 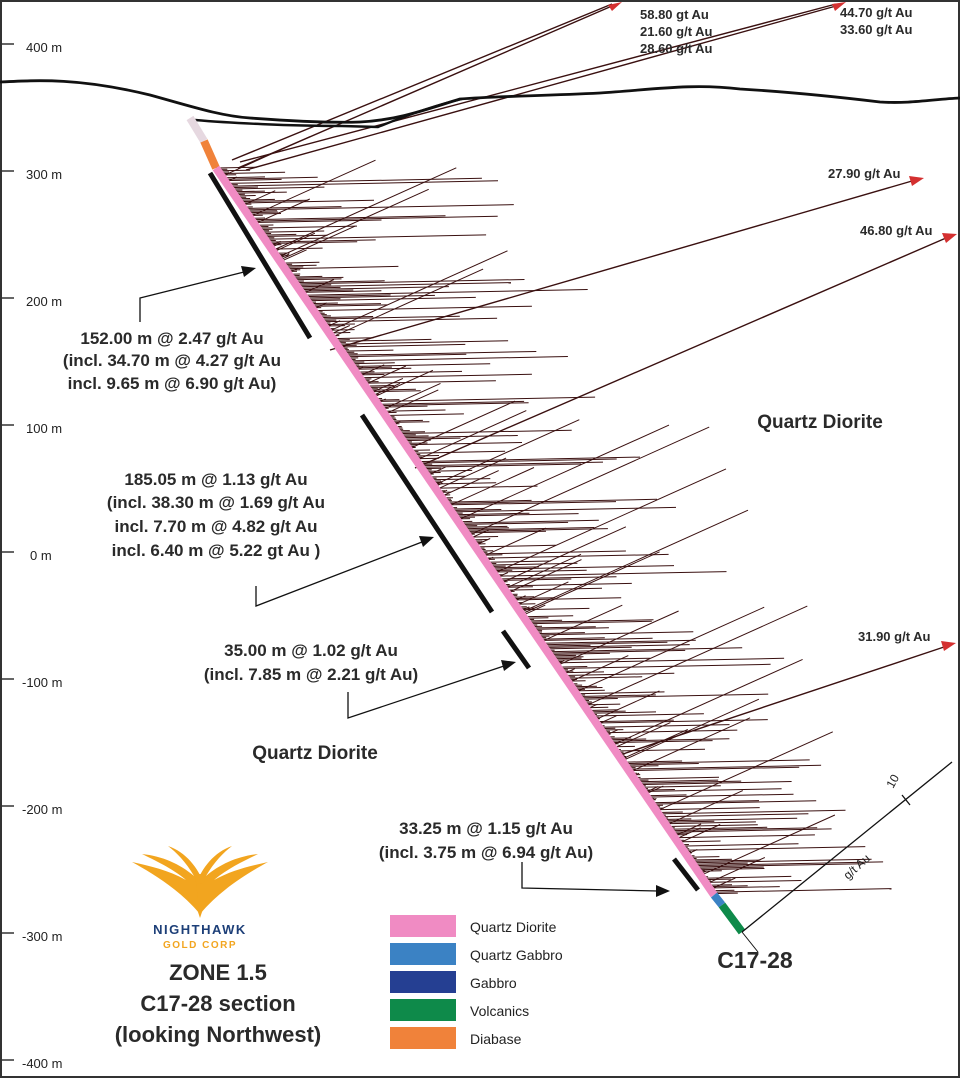 What do you see at coordinates (172, 360) in the screenshot?
I see `intercept-text: (incl. 34.70 m @ 4.27 g/t Au` at bounding box center [172, 360].